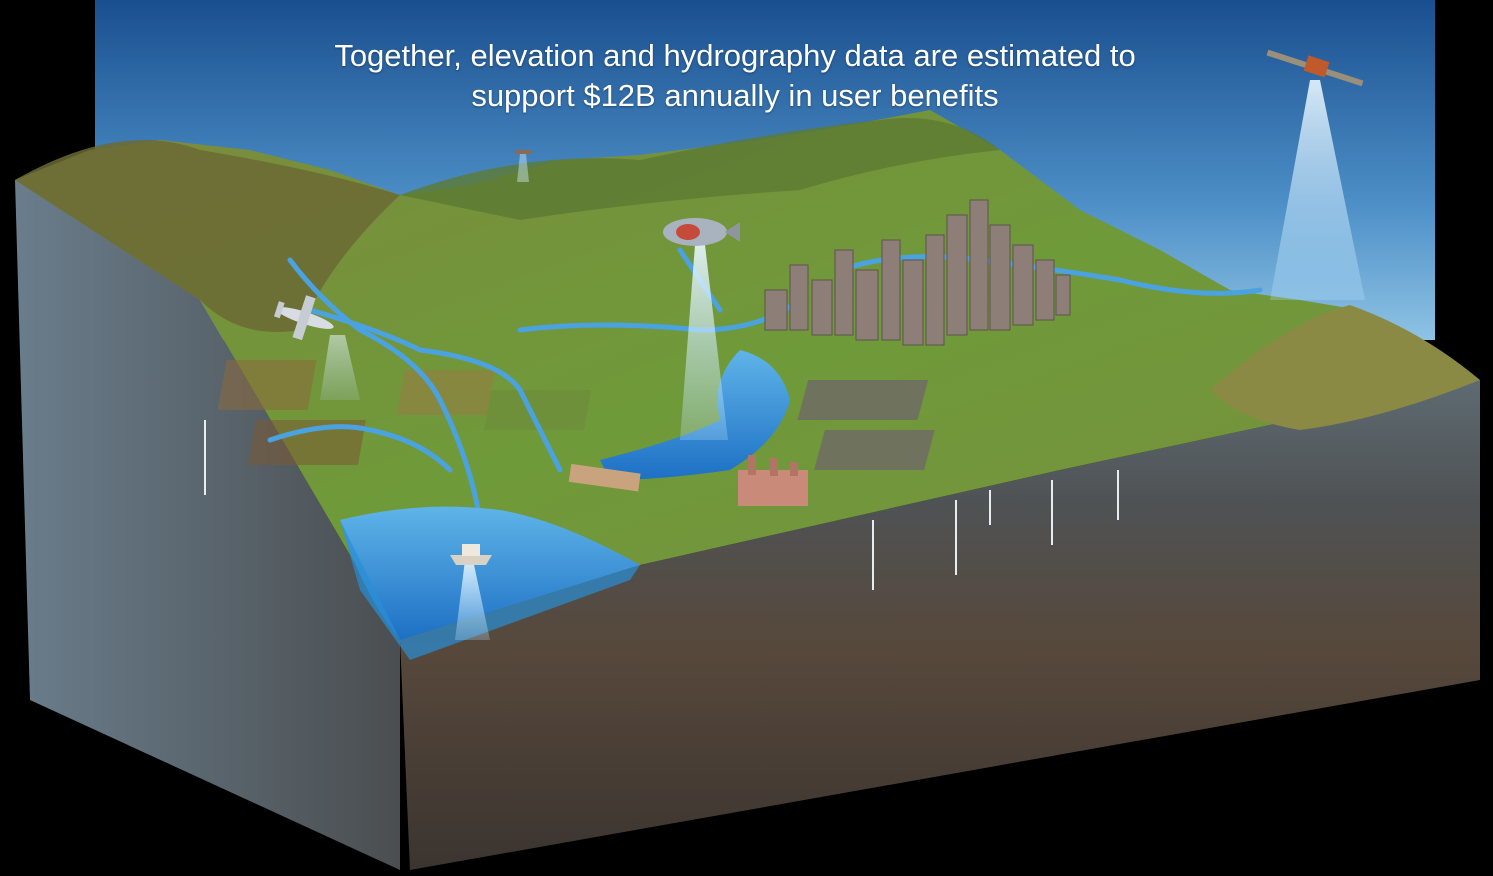 The height and width of the screenshot is (876, 1493). I want to click on bay, so click(490, 573).